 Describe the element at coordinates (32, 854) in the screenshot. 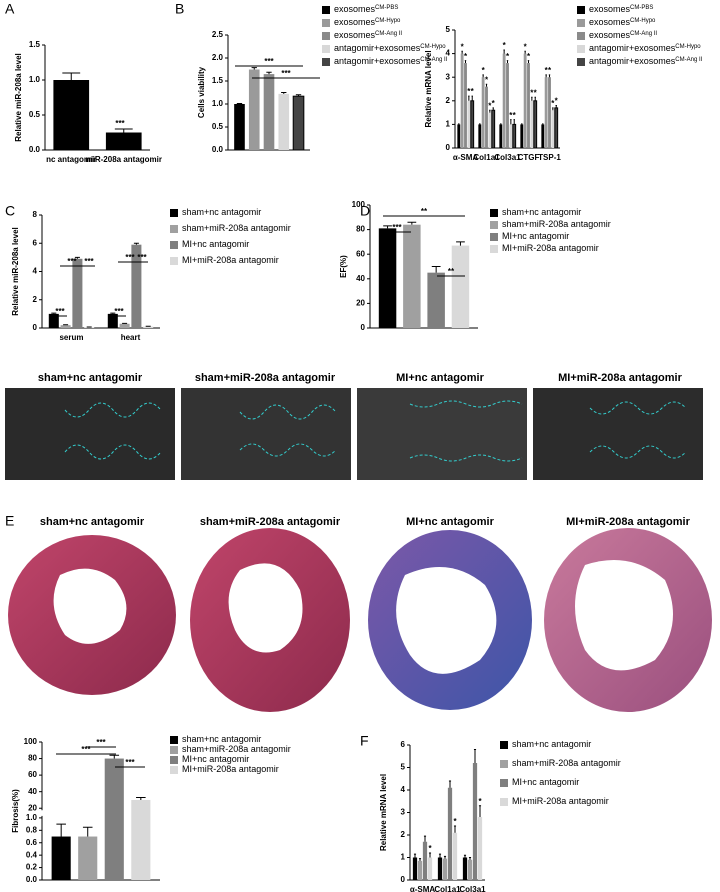

I see `y-tick-label: 0.4` at that location.